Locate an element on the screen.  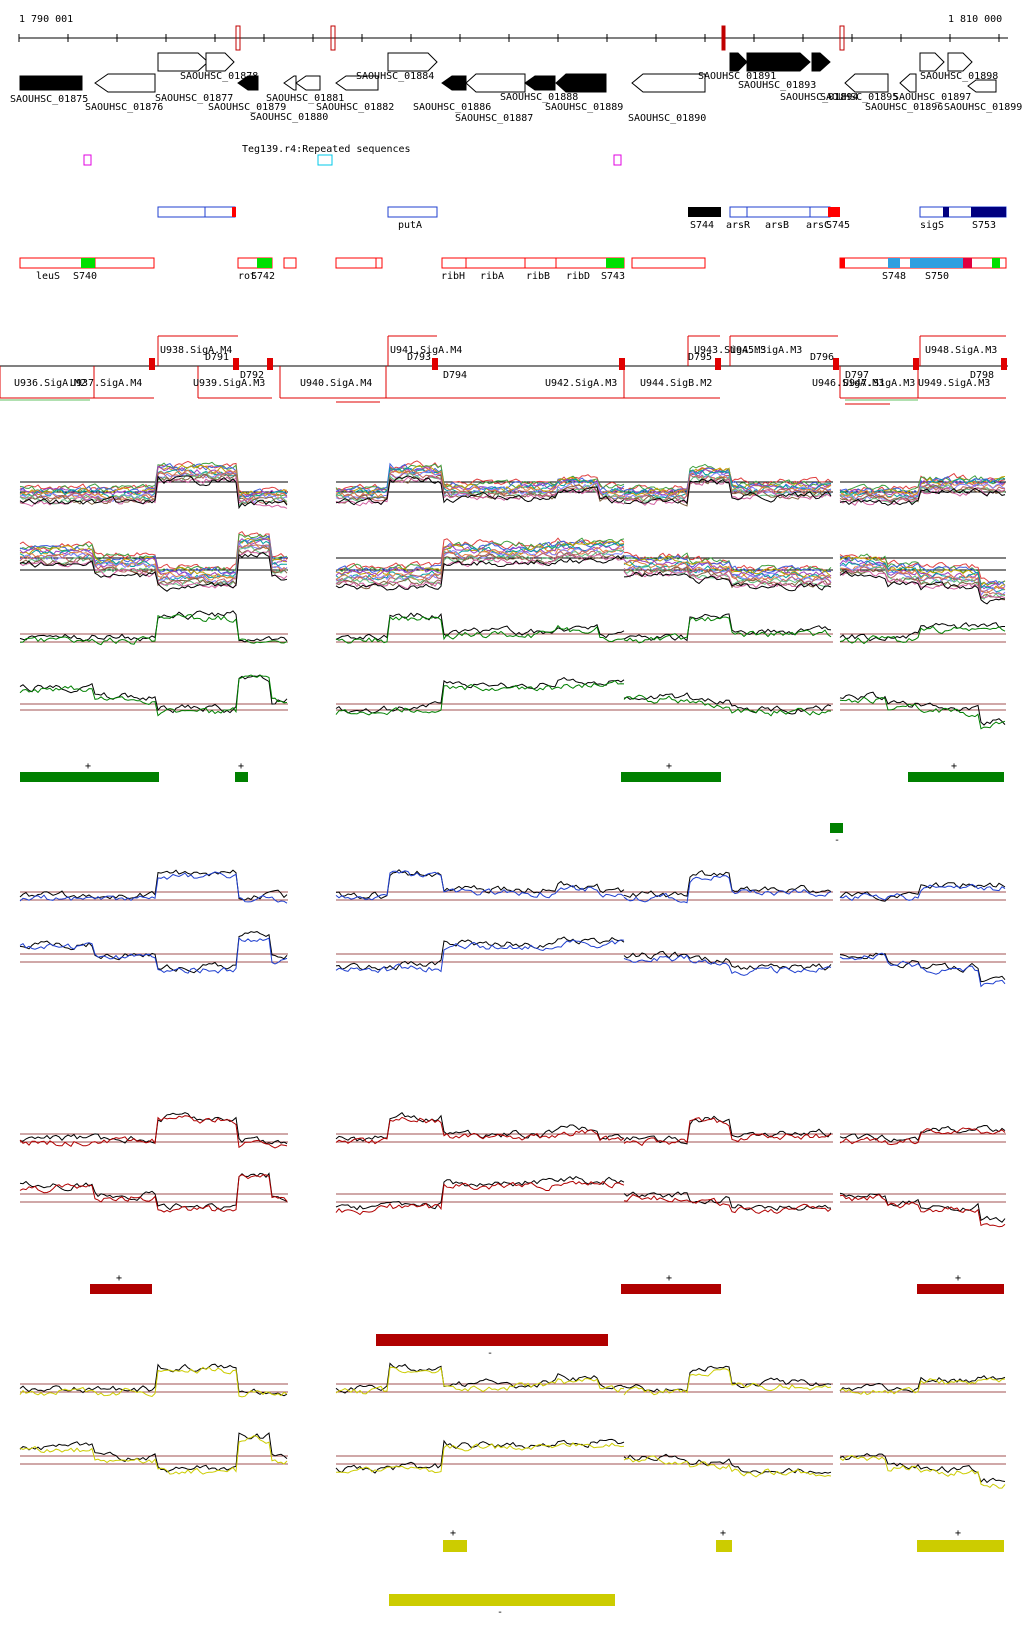
end-coordinate: 1 810 000 is located at coordinates (975, 19).